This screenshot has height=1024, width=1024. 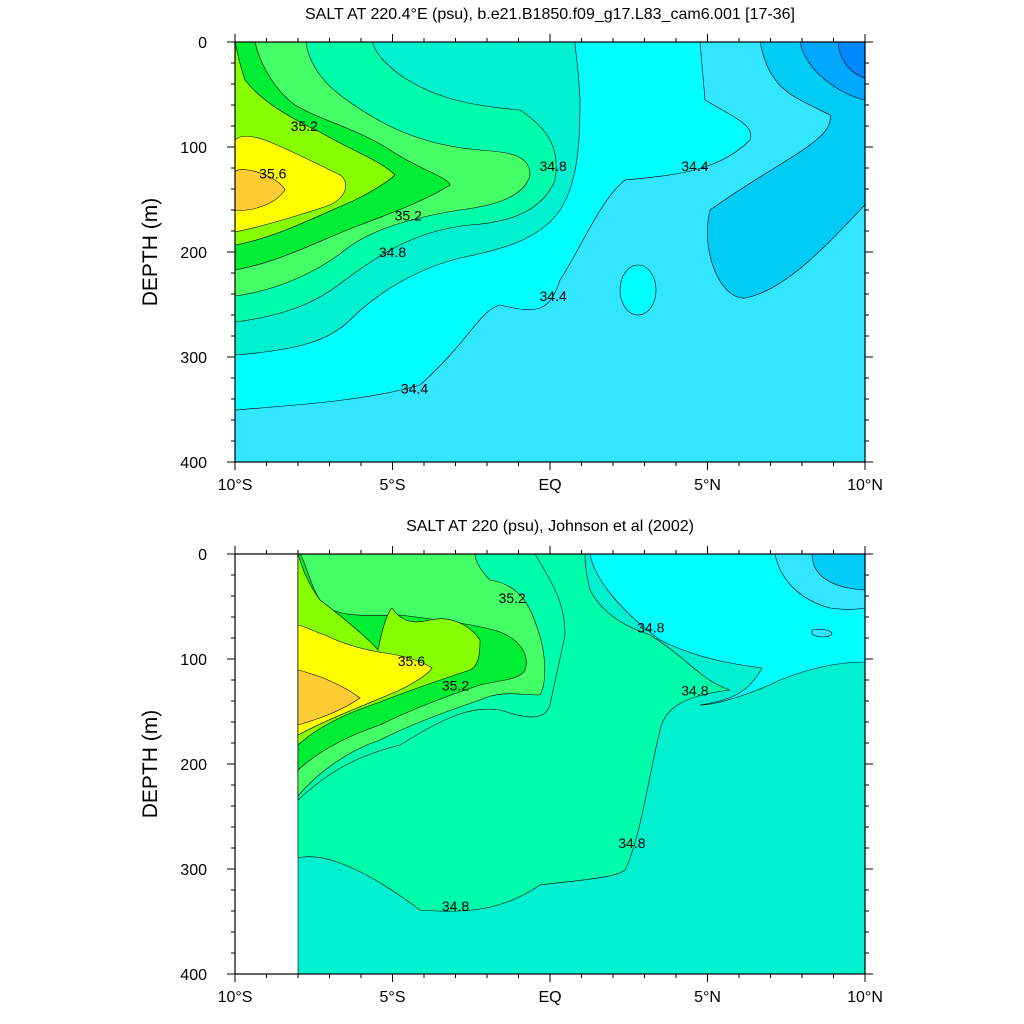 What do you see at coordinates (550, 526) in the screenshot?
I see `panel-bottom-title: SALT AT 220 (psu), Johnson et al (2002)` at bounding box center [550, 526].